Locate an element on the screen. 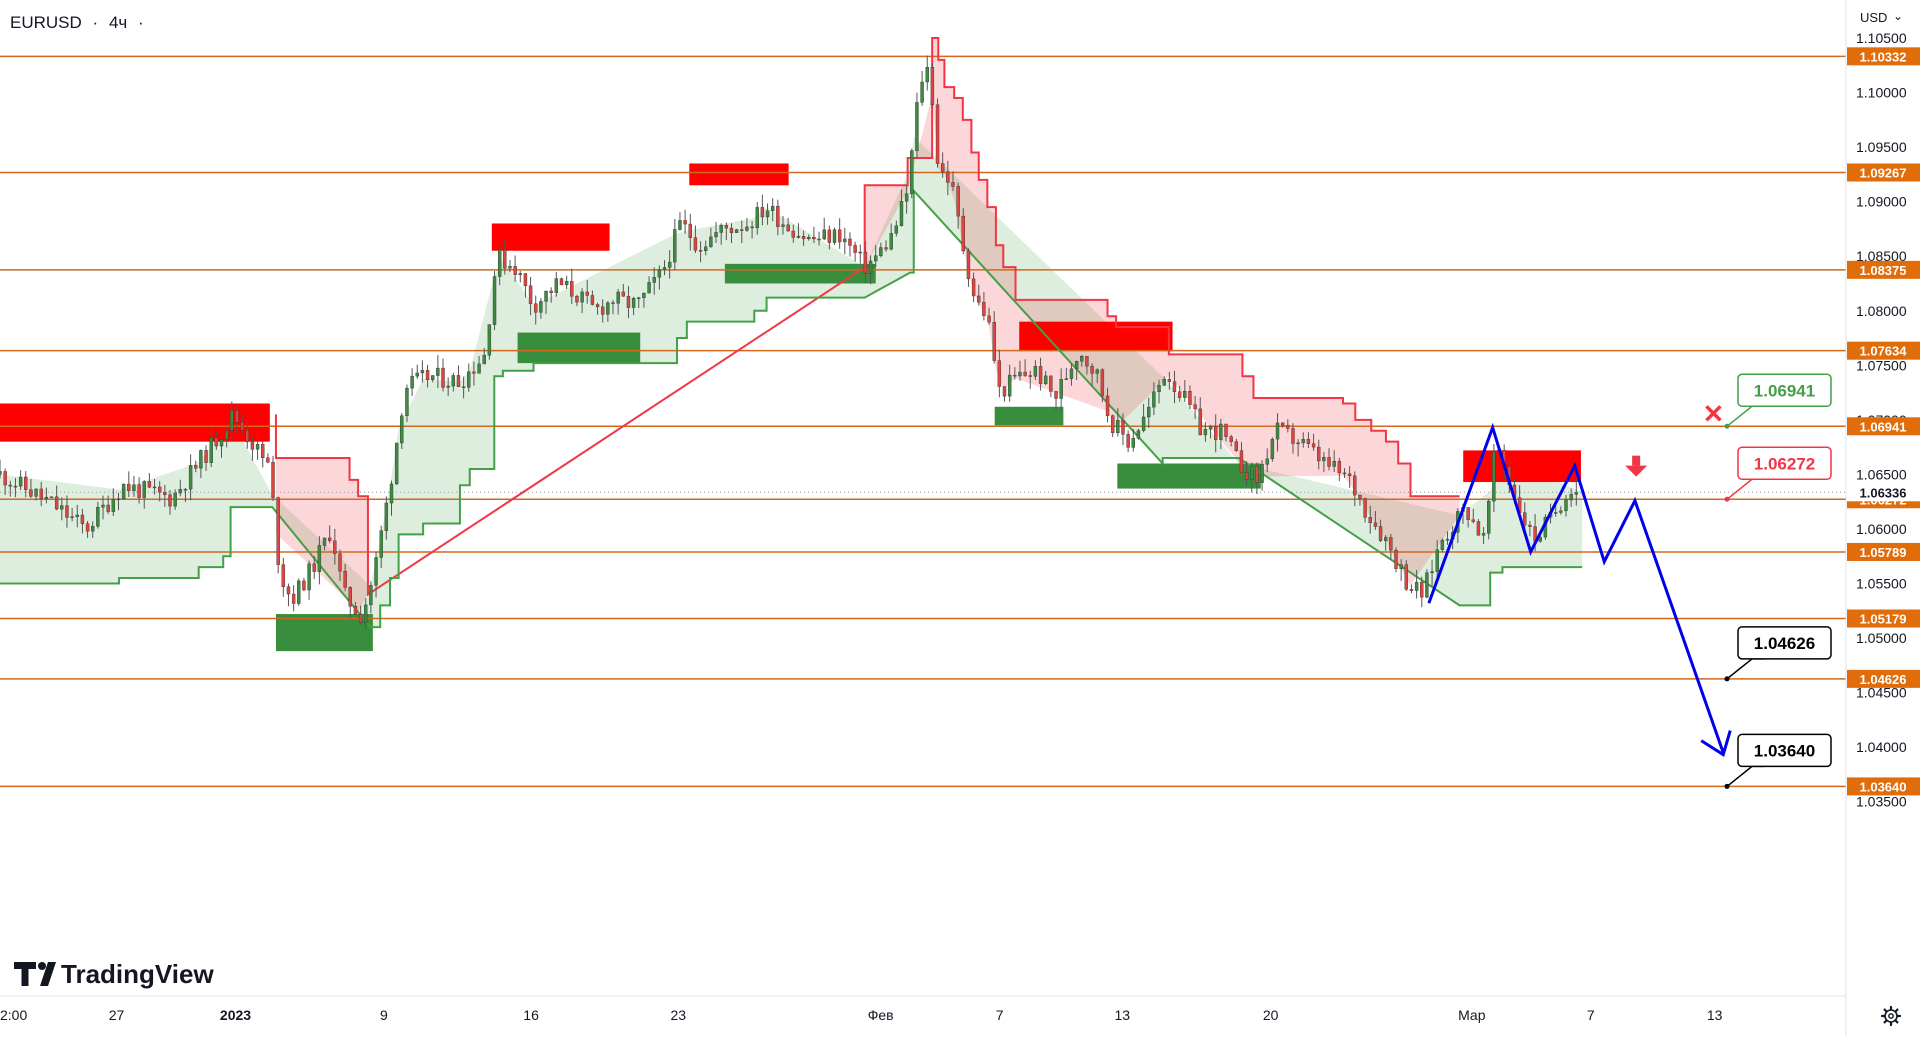 The width and height of the screenshot is (1920, 1041). sell-arrow-icon is located at coordinates (1636, 466).